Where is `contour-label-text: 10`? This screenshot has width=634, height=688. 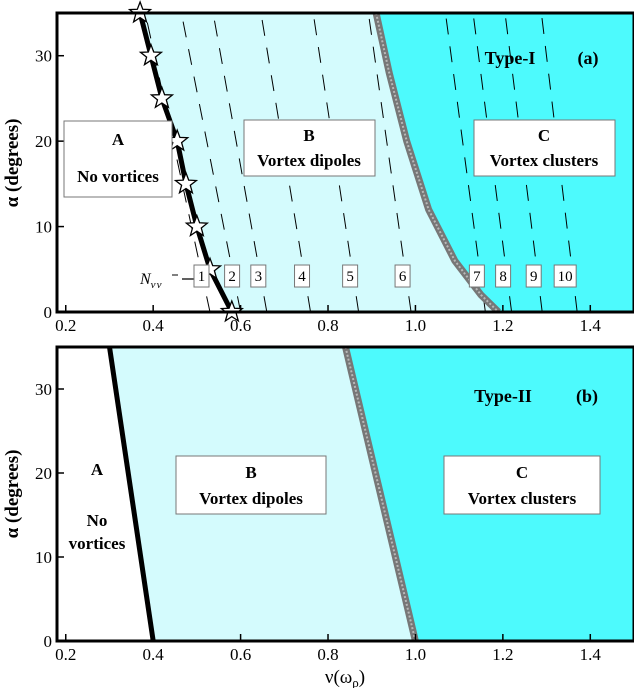
contour-label-text: 10 is located at coordinates (565, 277).